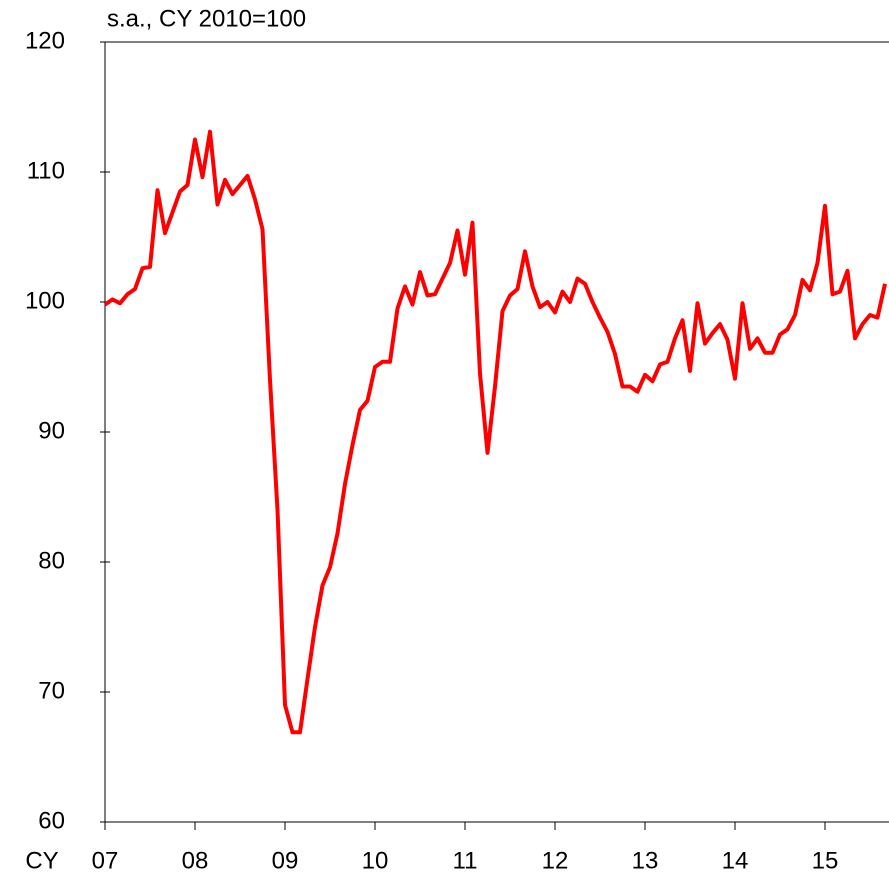 The image size is (889, 887). What do you see at coordinates (375, 860) in the screenshot?
I see `x-tick-label: 10` at bounding box center [375, 860].